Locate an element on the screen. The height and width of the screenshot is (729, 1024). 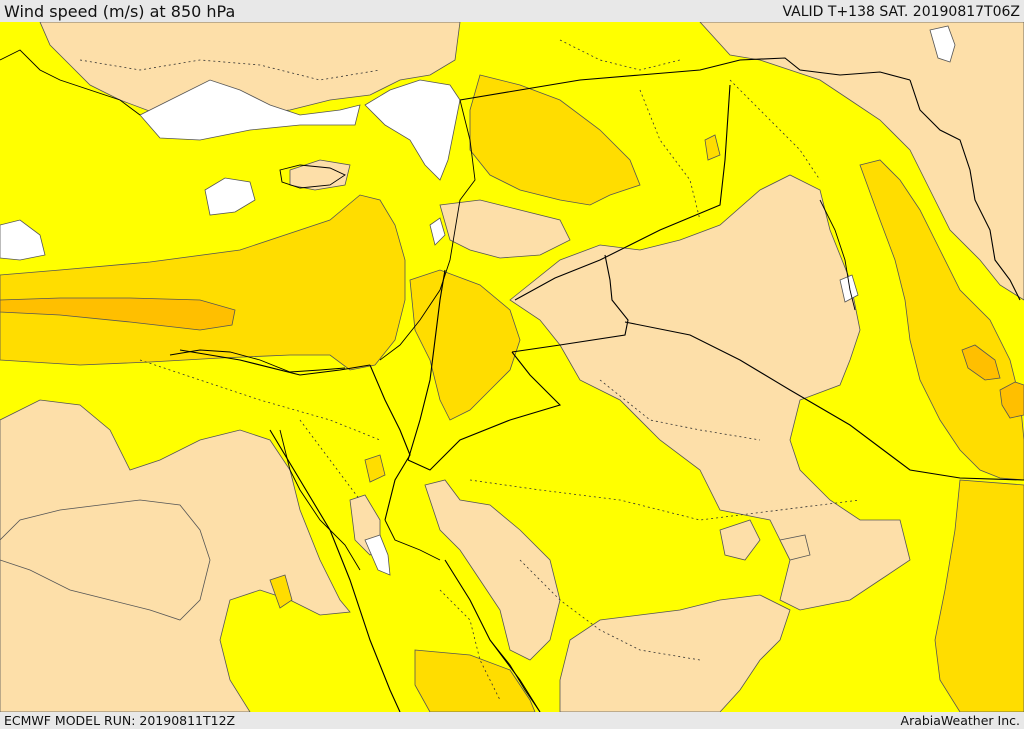
calm-area-egypt-central is located at coordinates (105, 560).